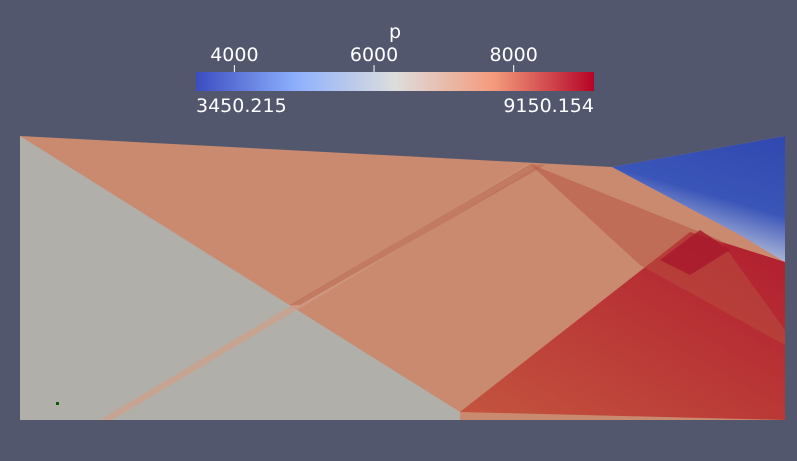 The image size is (797, 461). Describe the element at coordinates (395, 81) in the screenshot. I see `color-ramp` at that location.